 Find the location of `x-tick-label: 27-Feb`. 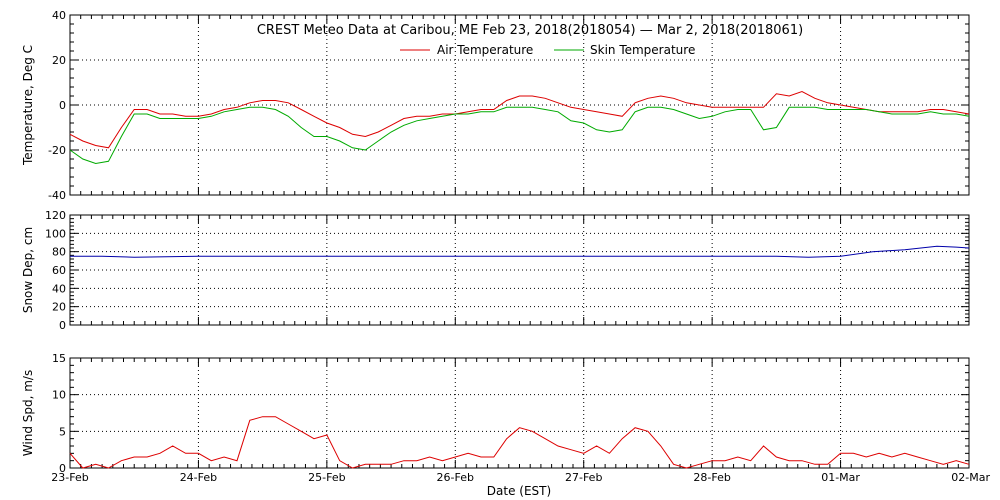

x-tick-label: 27-Feb is located at coordinates (583, 477).